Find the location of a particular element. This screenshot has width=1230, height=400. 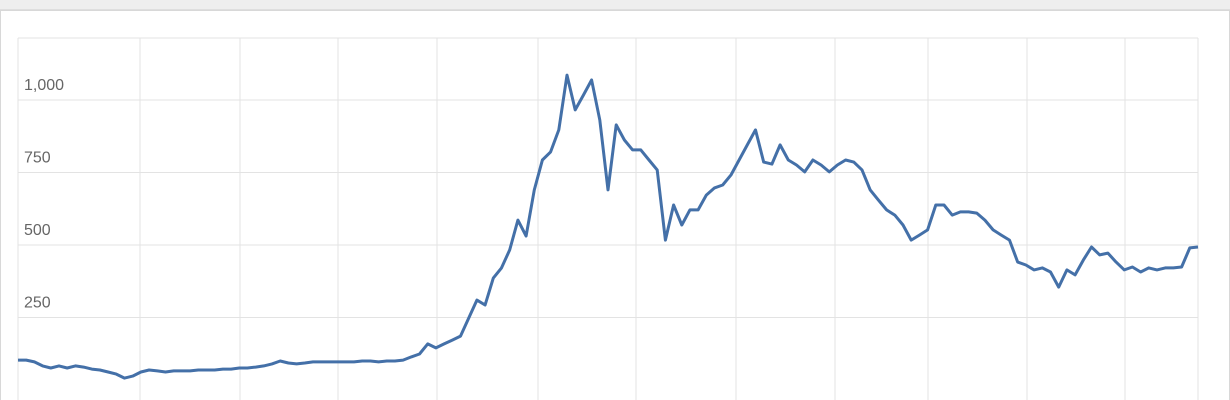

y-tick-label: 500 is located at coordinates (37, 230).